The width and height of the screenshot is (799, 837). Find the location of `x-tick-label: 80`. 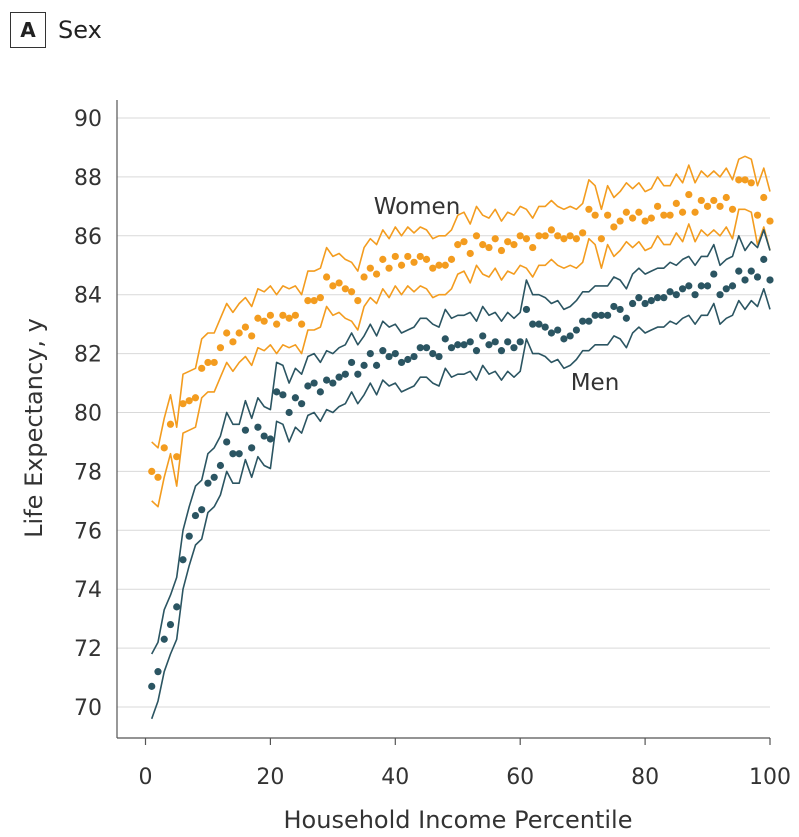

x-tick-label: 80 is located at coordinates (645, 777).